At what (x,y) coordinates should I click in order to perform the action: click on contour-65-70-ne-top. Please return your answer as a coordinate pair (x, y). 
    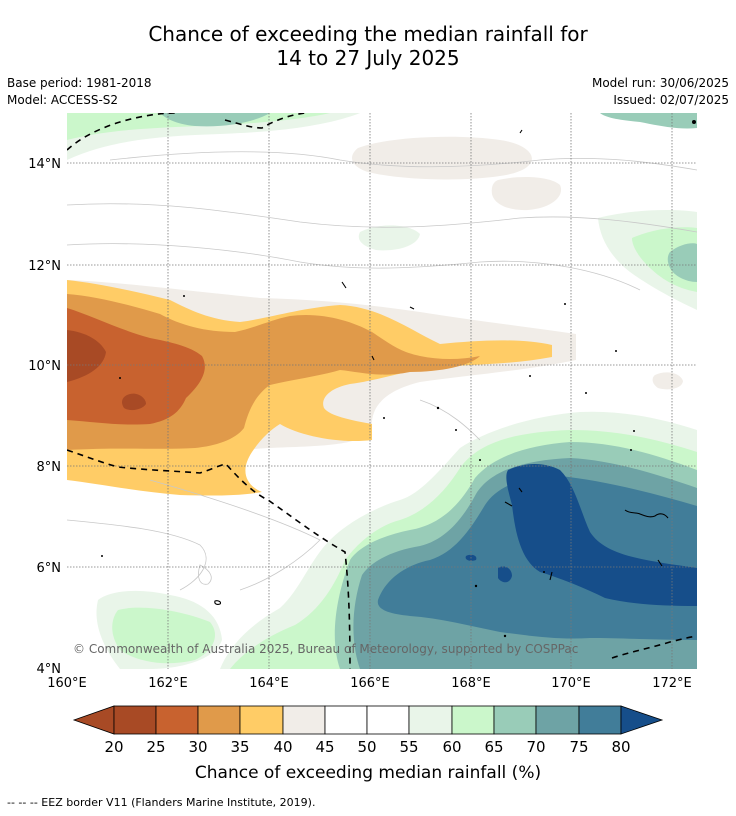
    Looking at the image, I should click on (648, 121).